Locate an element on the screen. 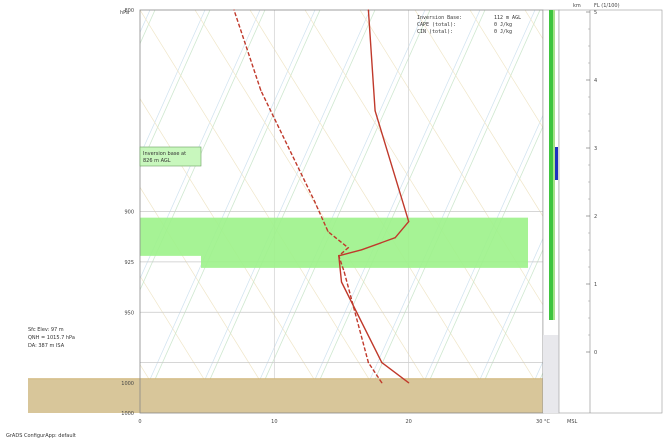 This screenshot has width=668, height=441. surface-elevation-label: Sfc Elev: 97 m is located at coordinates (46, 330).